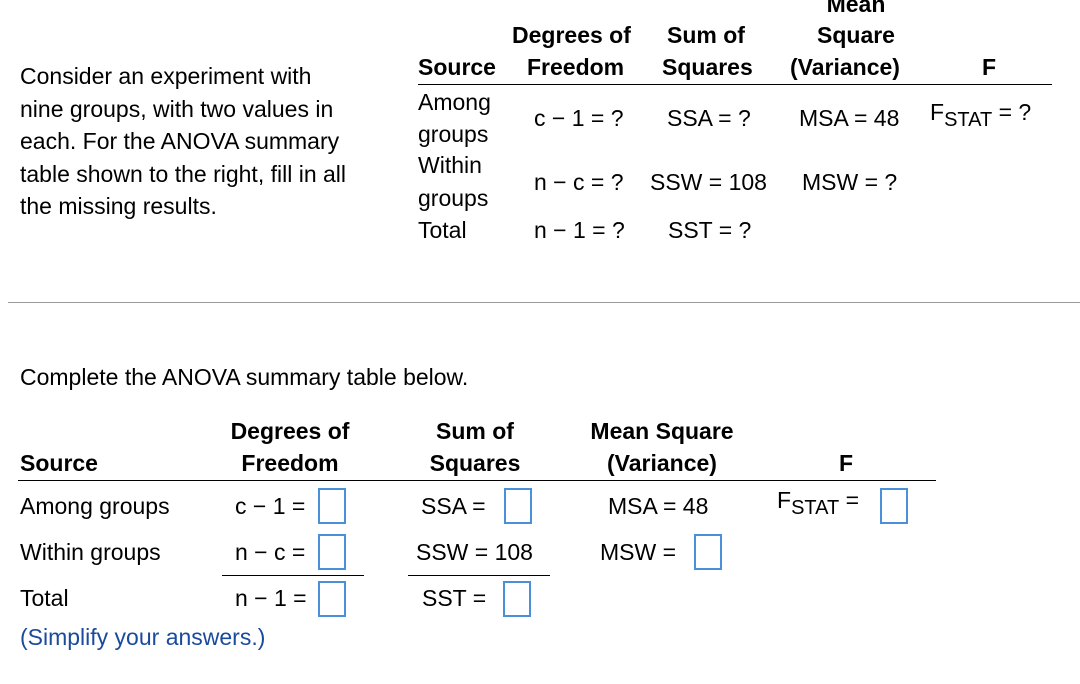 The image size is (1080, 684). I want to click on answer-row-within-df-label: n − c =, so click(270, 552).